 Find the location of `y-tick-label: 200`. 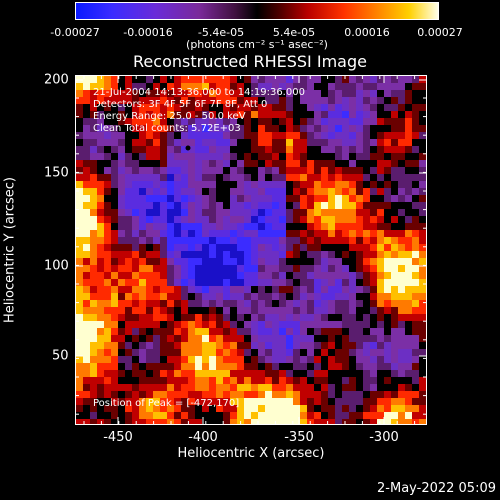

y-tick-label: 200 is located at coordinates (56, 80).